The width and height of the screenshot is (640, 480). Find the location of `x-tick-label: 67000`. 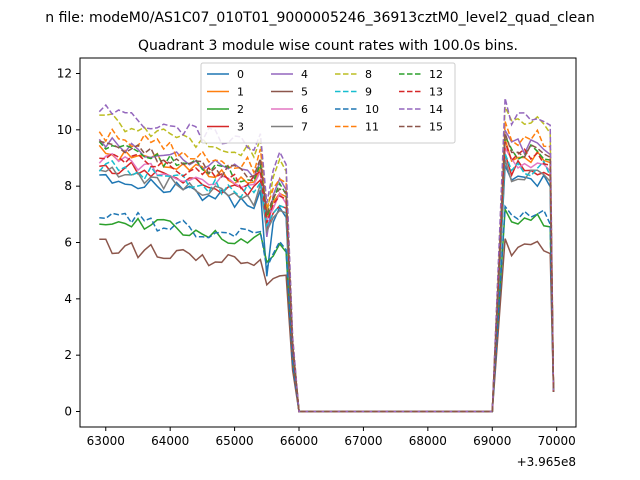

x-tick-label: 67000 is located at coordinates (363, 441).